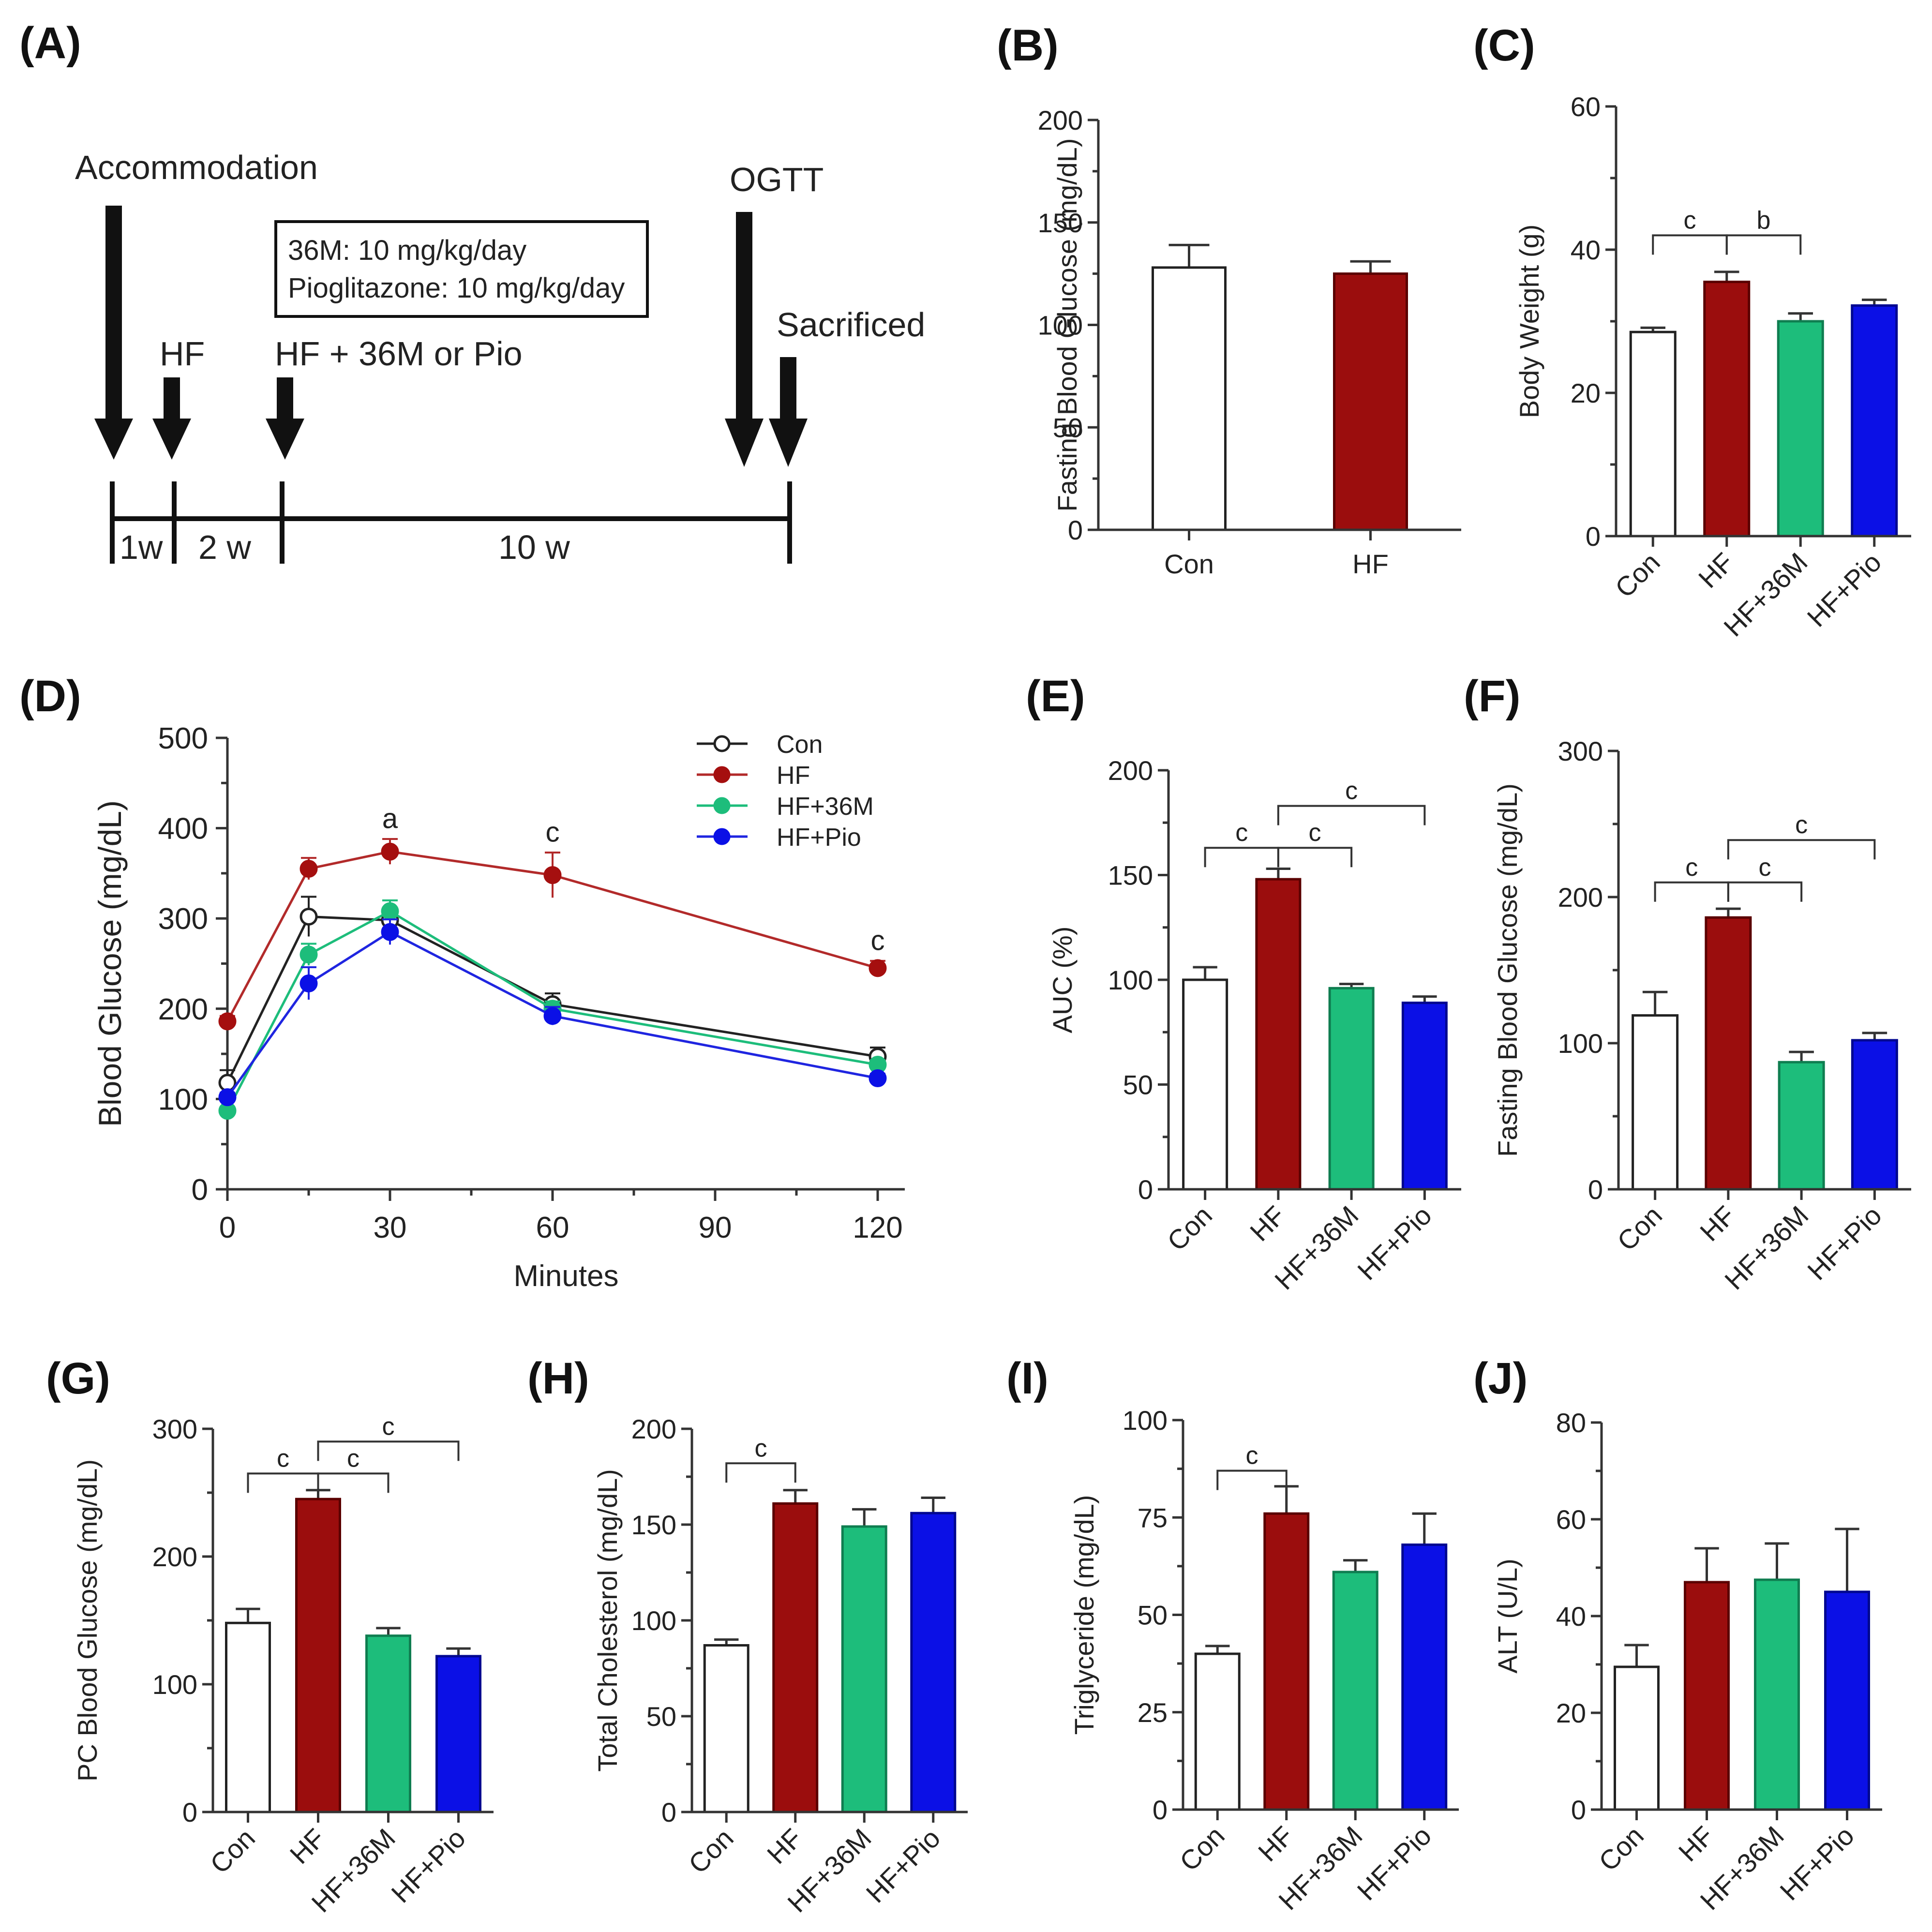 The image size is (1932, 1932). I want to click on ogtt-arrow-shaft, so click(744, 315).